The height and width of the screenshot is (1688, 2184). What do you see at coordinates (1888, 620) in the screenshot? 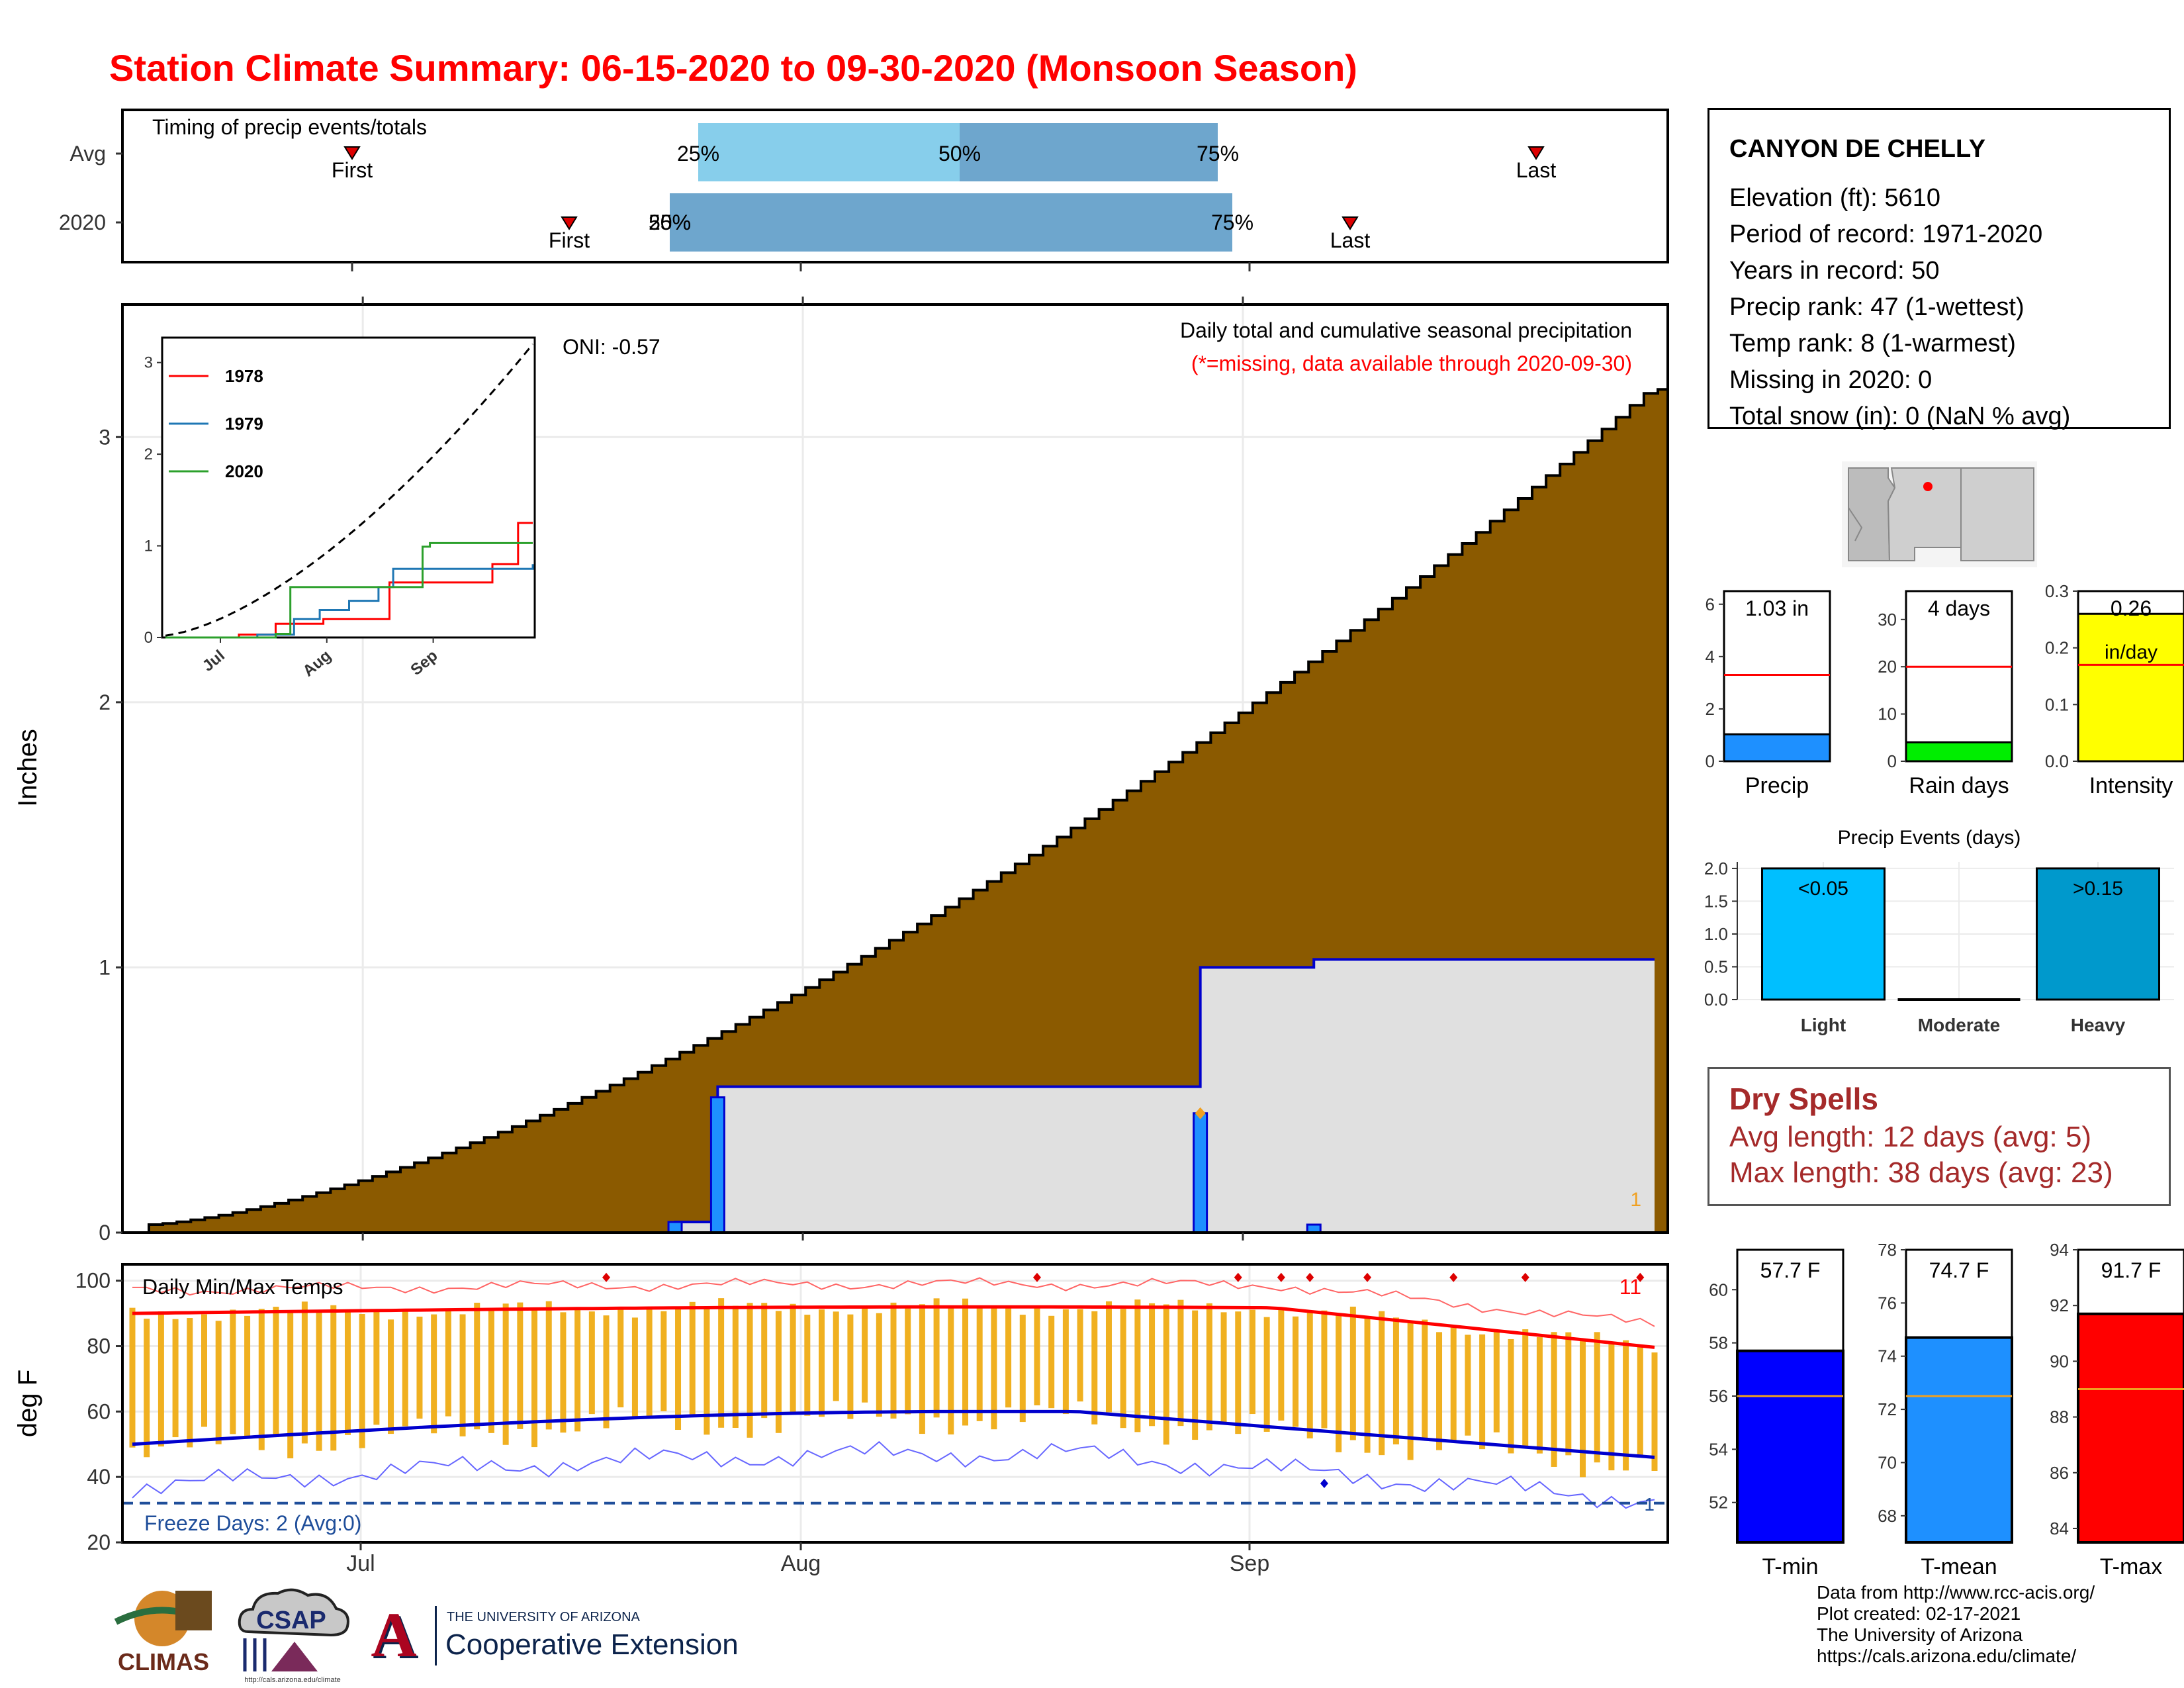
I see `summary-tick: 30` at bounding box center [1888, 620].